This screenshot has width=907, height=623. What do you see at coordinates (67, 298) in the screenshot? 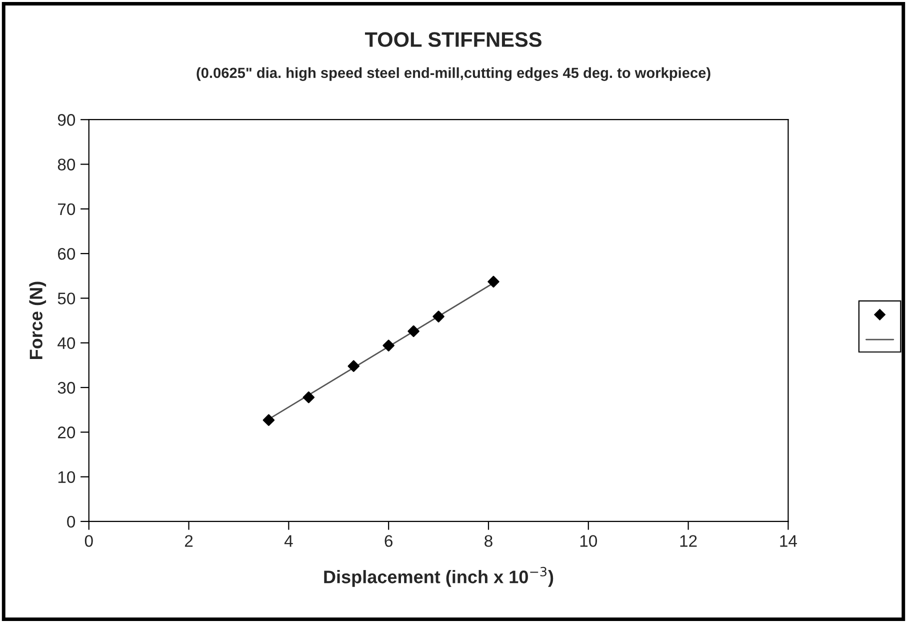
I see `y-tick-label: 50` at bounding box center [67, 298].